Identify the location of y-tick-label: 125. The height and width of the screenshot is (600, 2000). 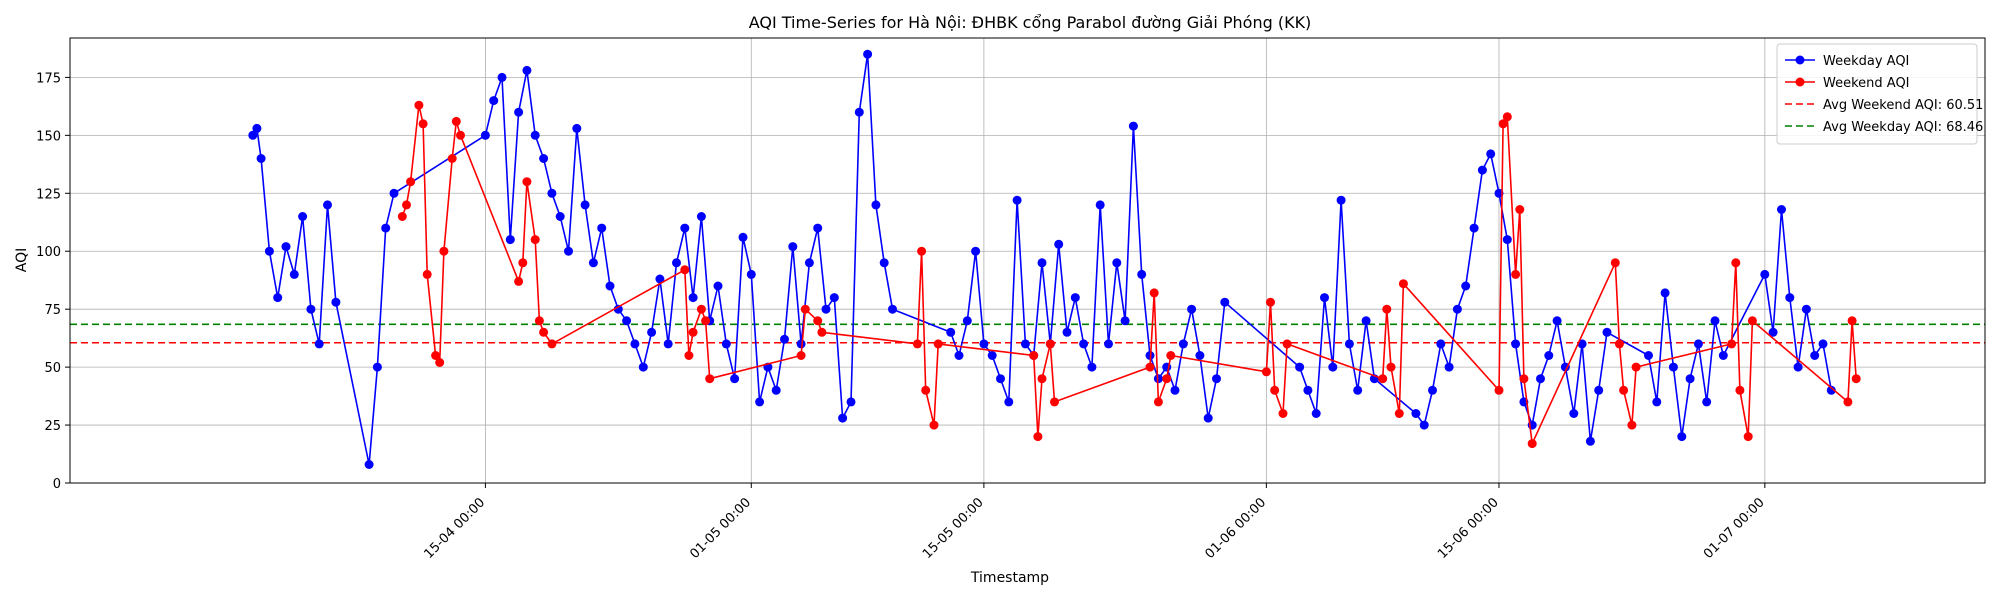
(48, 194).